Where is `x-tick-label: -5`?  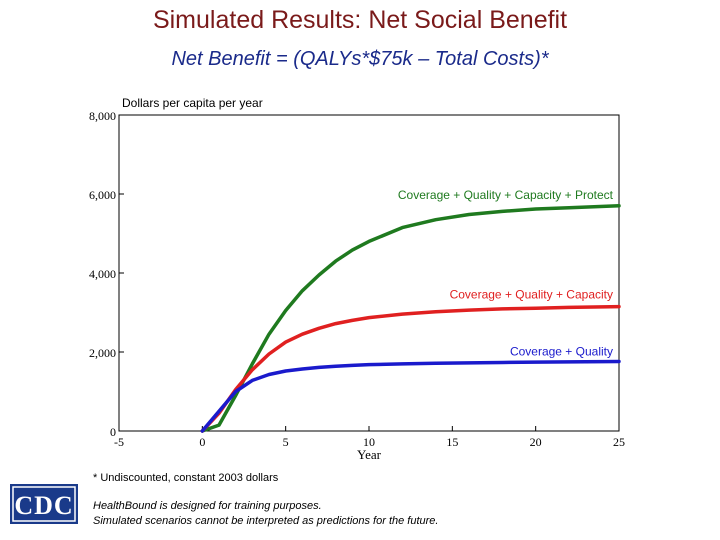
x-tick-label: -5 is located at coordinates (119, 442).